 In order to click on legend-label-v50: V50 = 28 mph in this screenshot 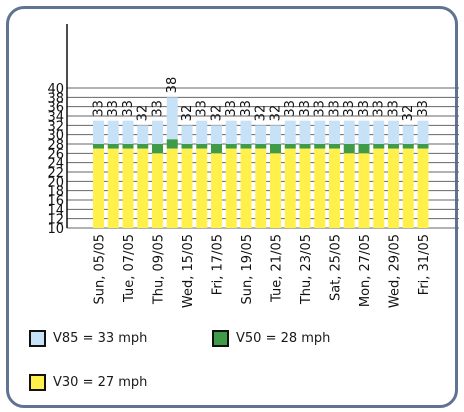, I will do `click(283, 338)`.